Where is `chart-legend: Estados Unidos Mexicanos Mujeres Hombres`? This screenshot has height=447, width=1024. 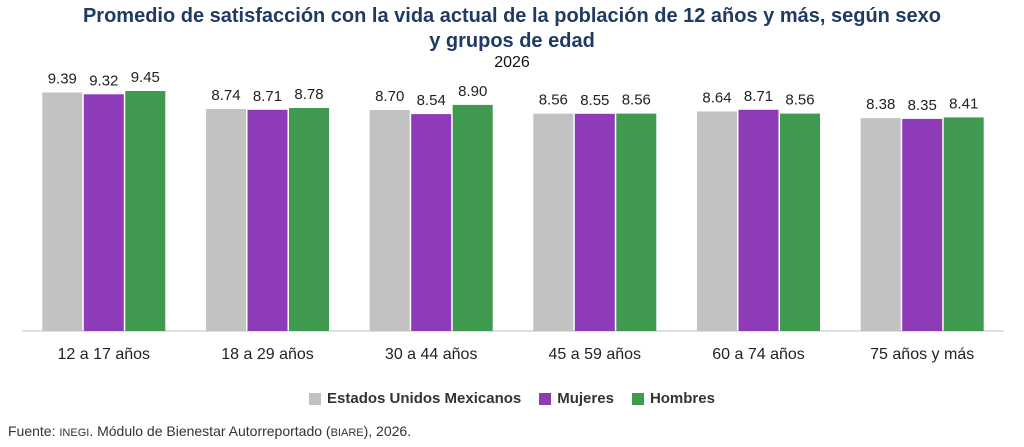 chart-legend: Estados Unidos Mexicanos Mujeres Hombres is located at coordinates (512, 398).